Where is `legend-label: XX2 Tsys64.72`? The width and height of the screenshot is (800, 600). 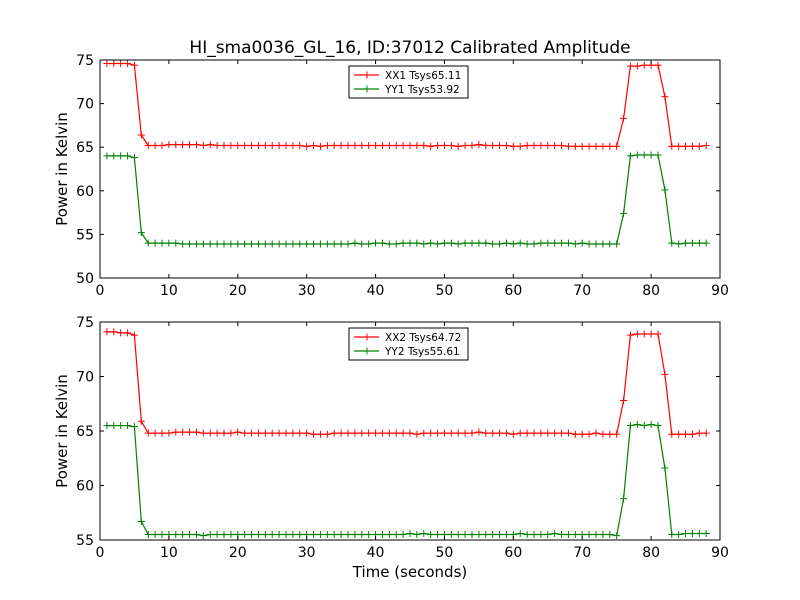 legend-label: XX2 Tsys64.72 is located at coordinates (423, 338).